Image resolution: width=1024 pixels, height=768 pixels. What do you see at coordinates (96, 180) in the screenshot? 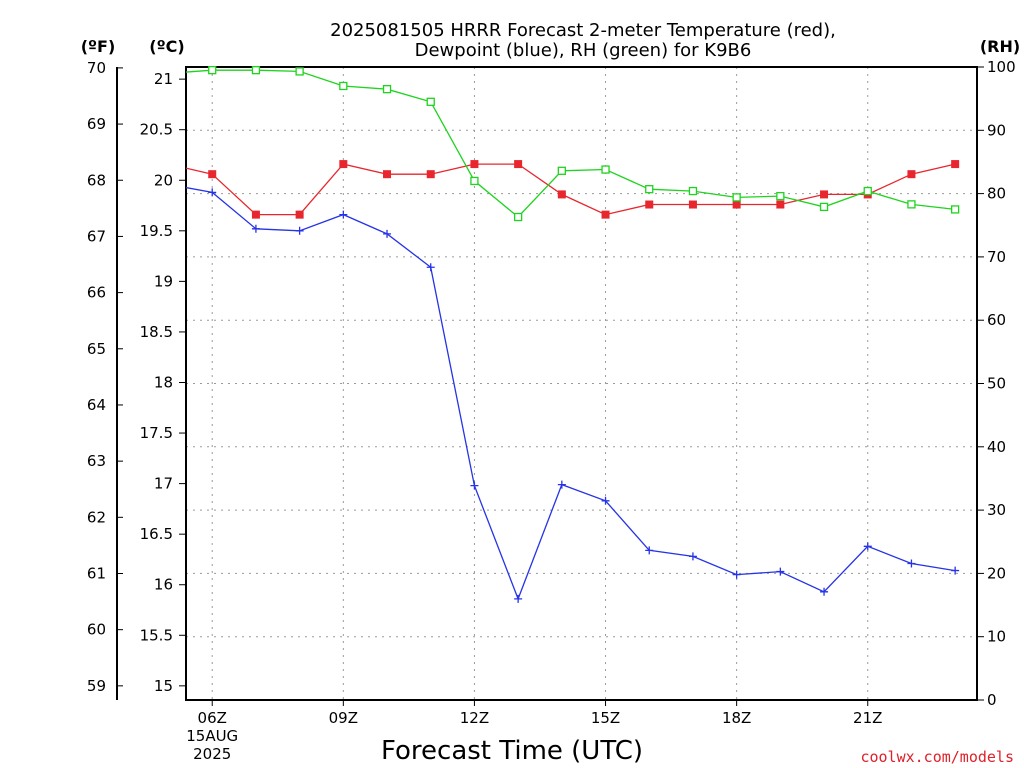
I see `fahrenheit-tick-label: 68` at bounding box center [96, 180].